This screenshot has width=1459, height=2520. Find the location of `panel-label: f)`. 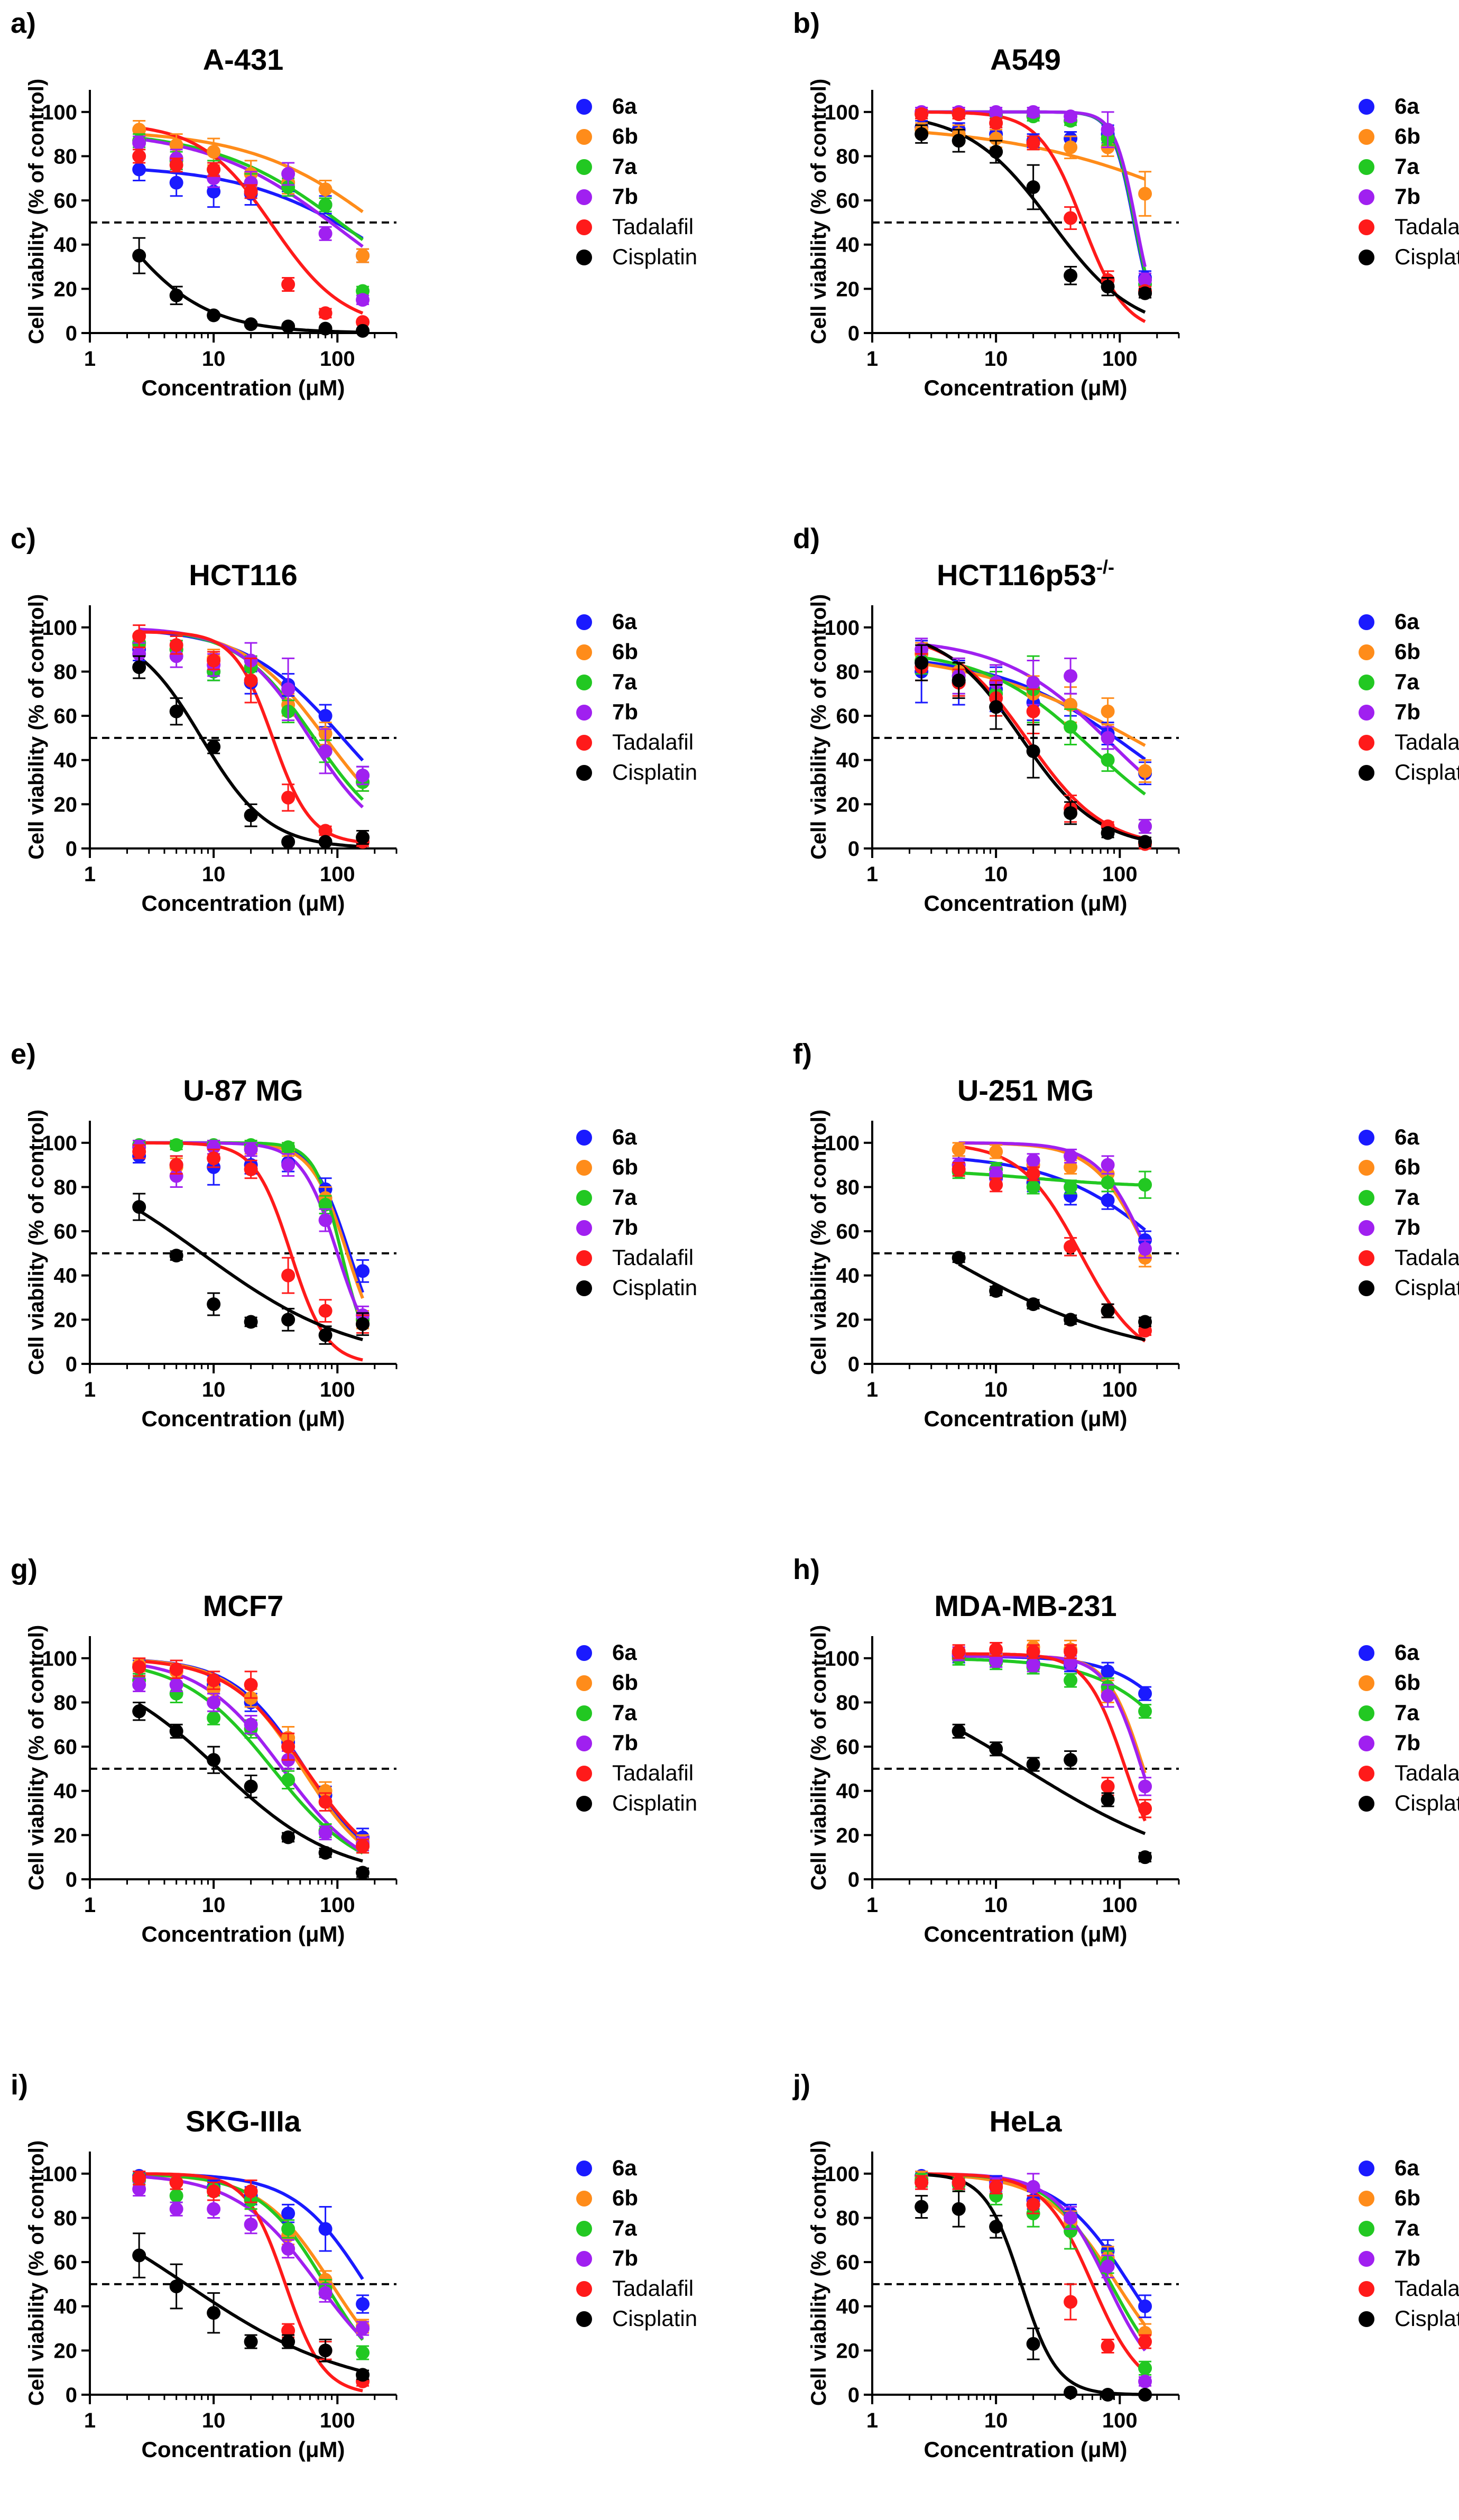

panel-label: f) is located at coordinates (802, 1054).